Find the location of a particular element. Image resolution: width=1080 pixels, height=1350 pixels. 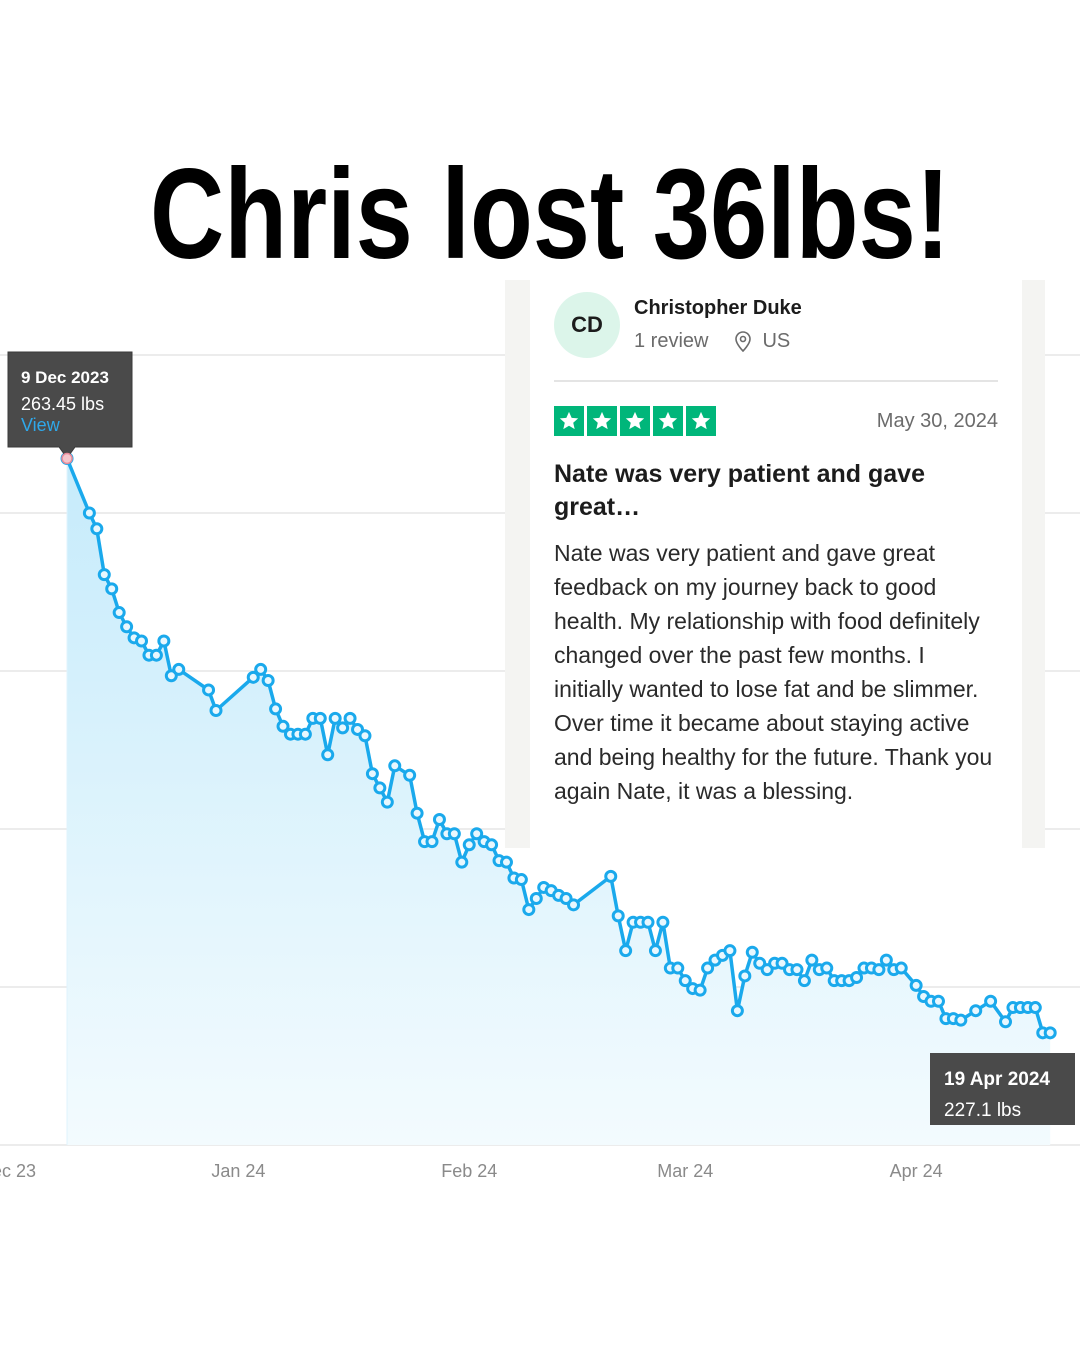

stars is located at coordinates (635, 421).